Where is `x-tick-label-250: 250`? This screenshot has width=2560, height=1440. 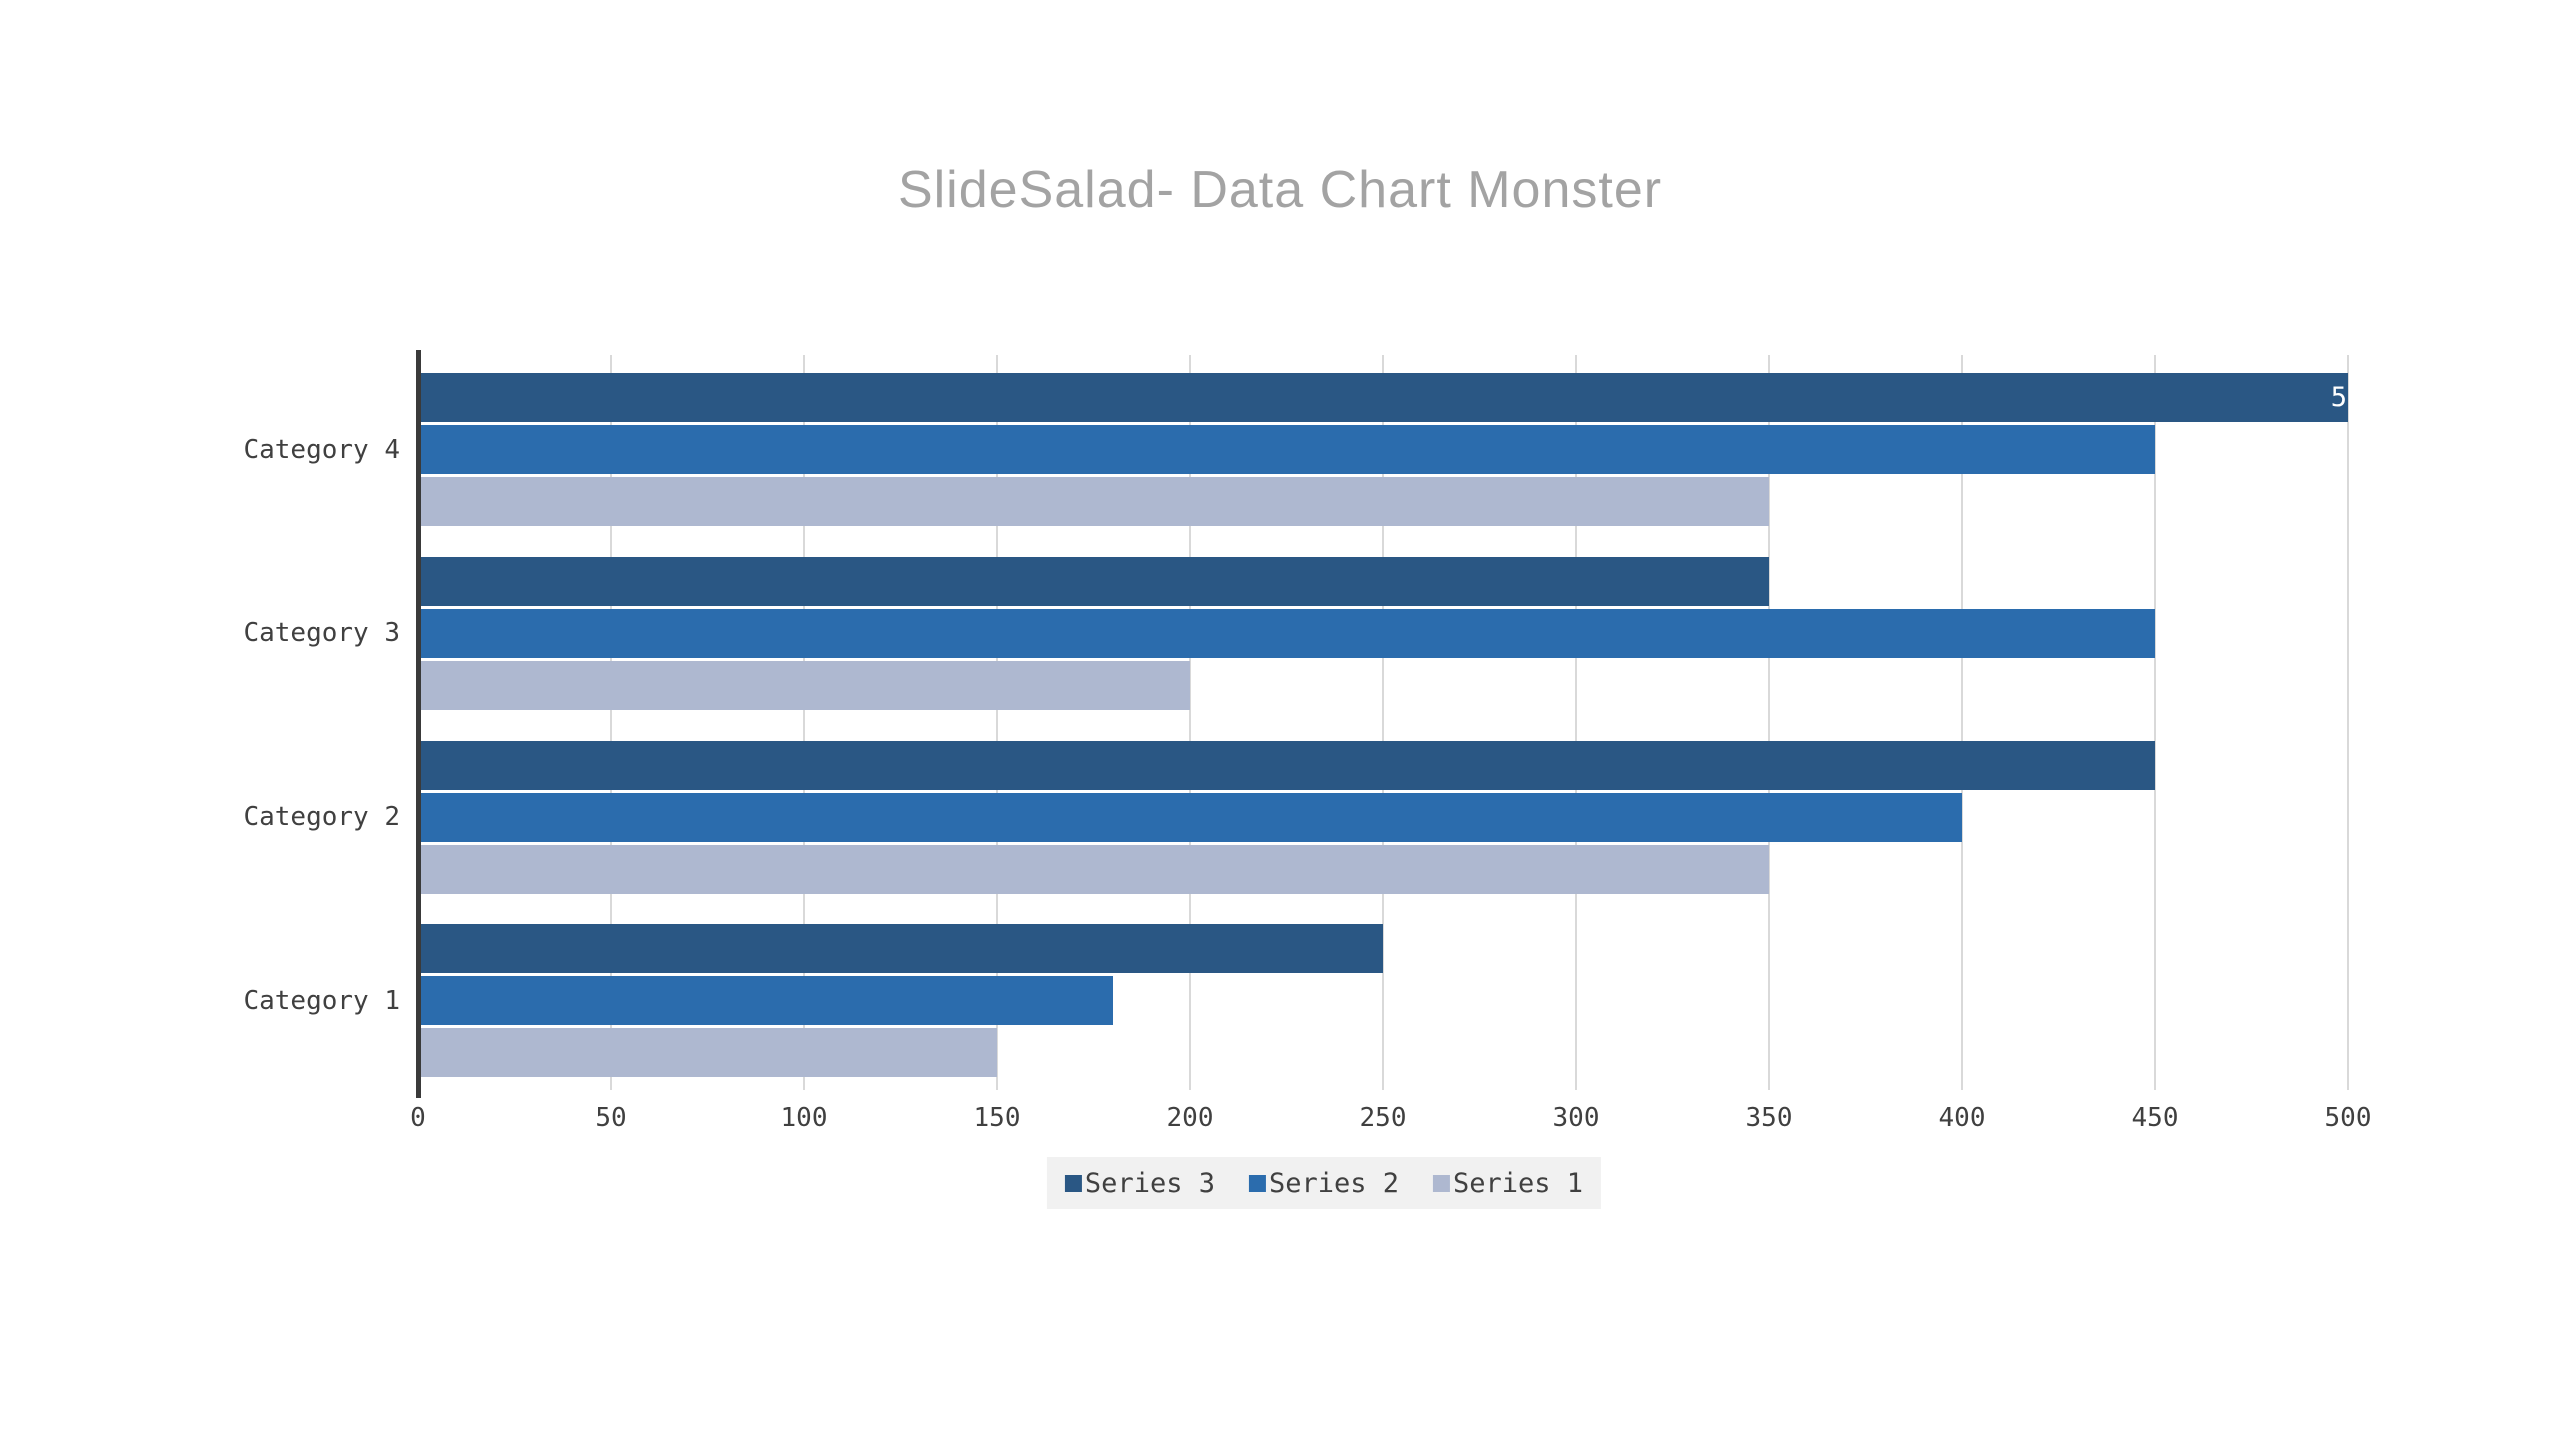 x-tick-label-250: 250 is located at coordinates (1383, 1118).